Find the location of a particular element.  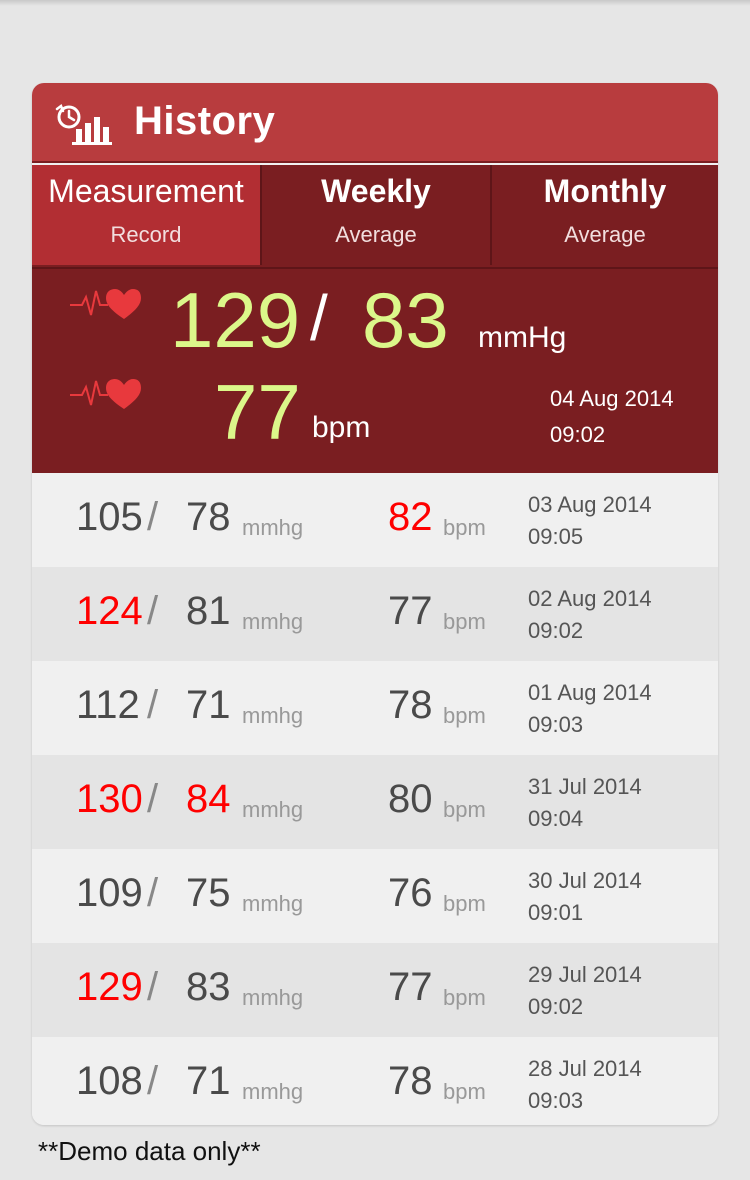

record-datetime: 28 Jul 2014 09:03 is located at coordinates (585, 1085).